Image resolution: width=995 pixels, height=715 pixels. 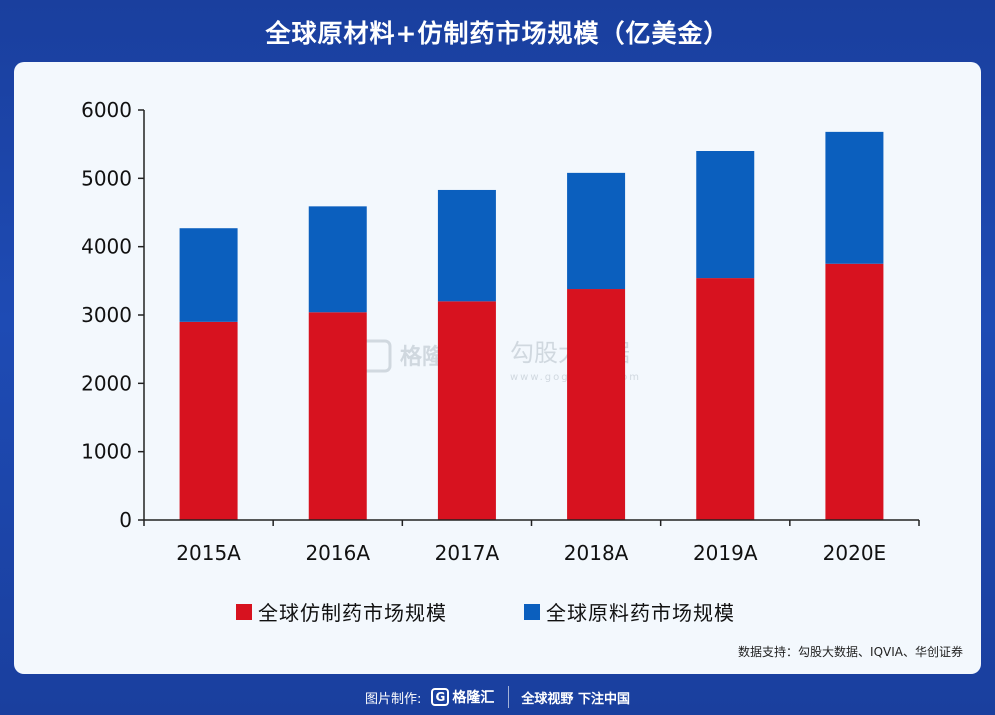 What do you see at coordinates (473, 698) in the screenshot?
I see `footer-brand: 格隆汇` at bounding box center [473, 698].